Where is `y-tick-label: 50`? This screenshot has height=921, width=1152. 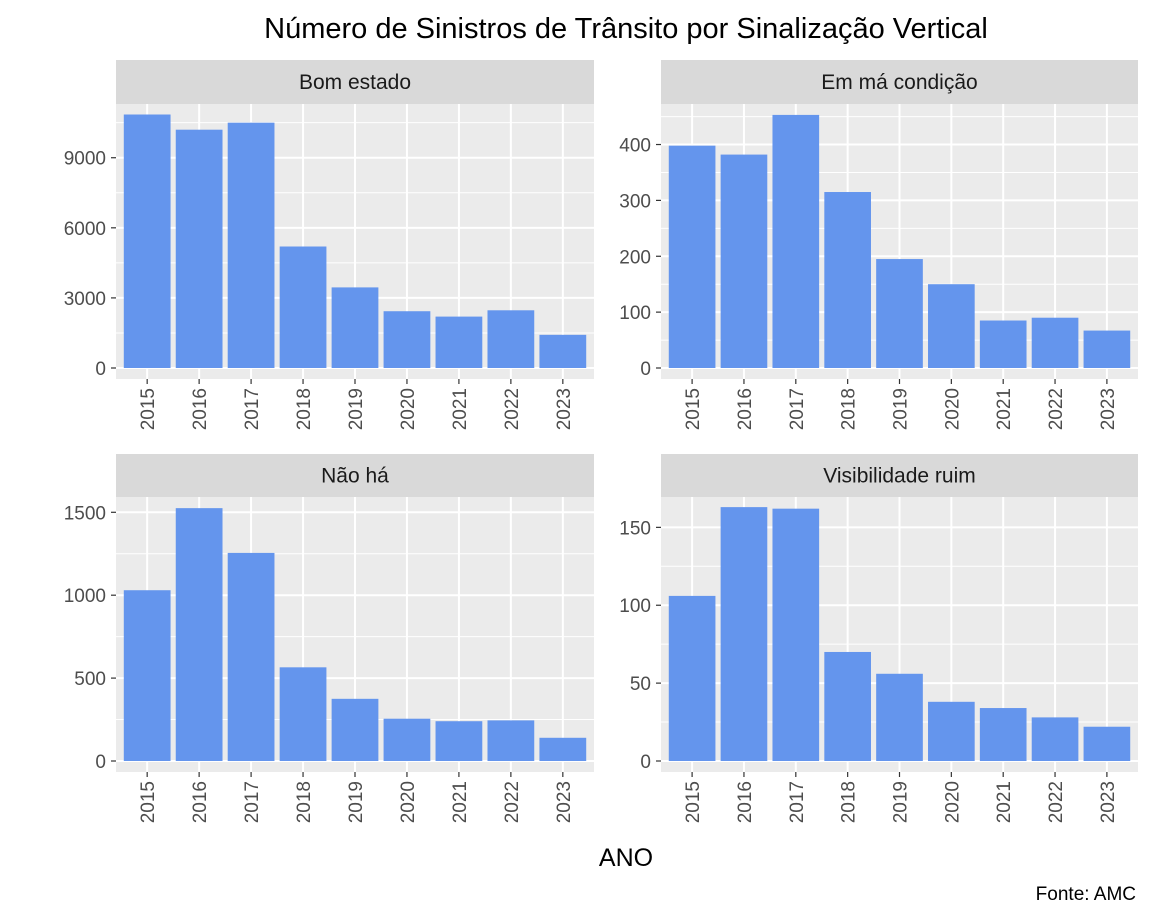
y-tick-label: 50 is located at coordinates (640, 684).